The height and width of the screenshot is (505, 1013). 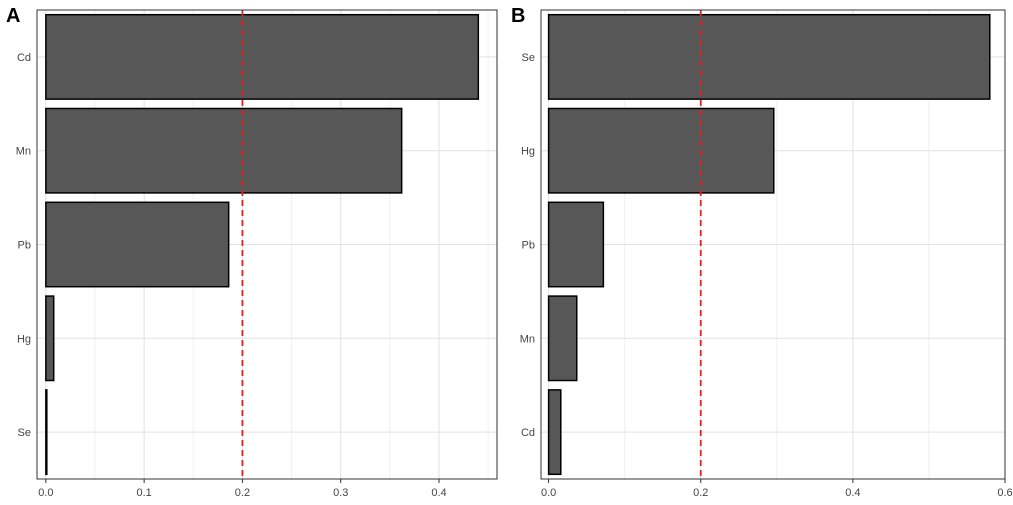 I want to click on panel-label-a: A, so click(x=13, y=16).